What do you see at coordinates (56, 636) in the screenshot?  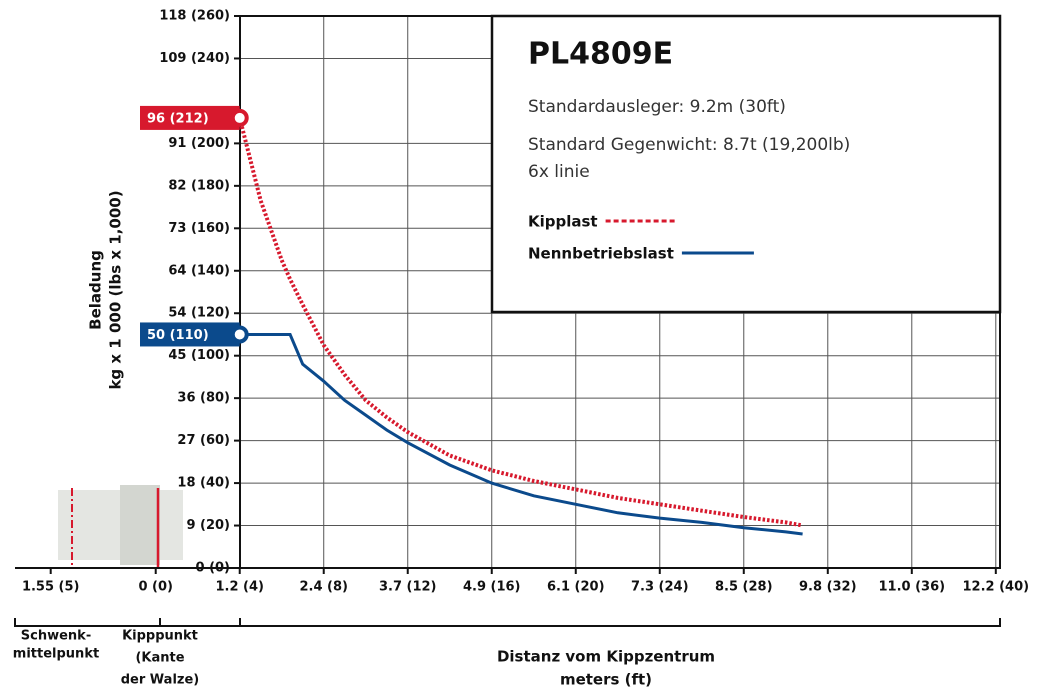 I see `annotation: Schwenk-` at bounding box center [56, 636].